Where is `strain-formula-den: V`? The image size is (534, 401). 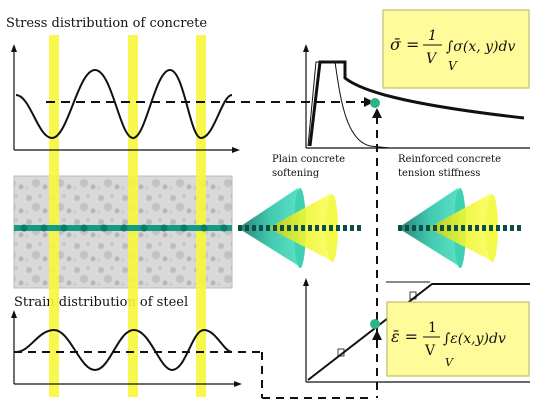
strain-formula-den: V is located at coordinates (430, 351).